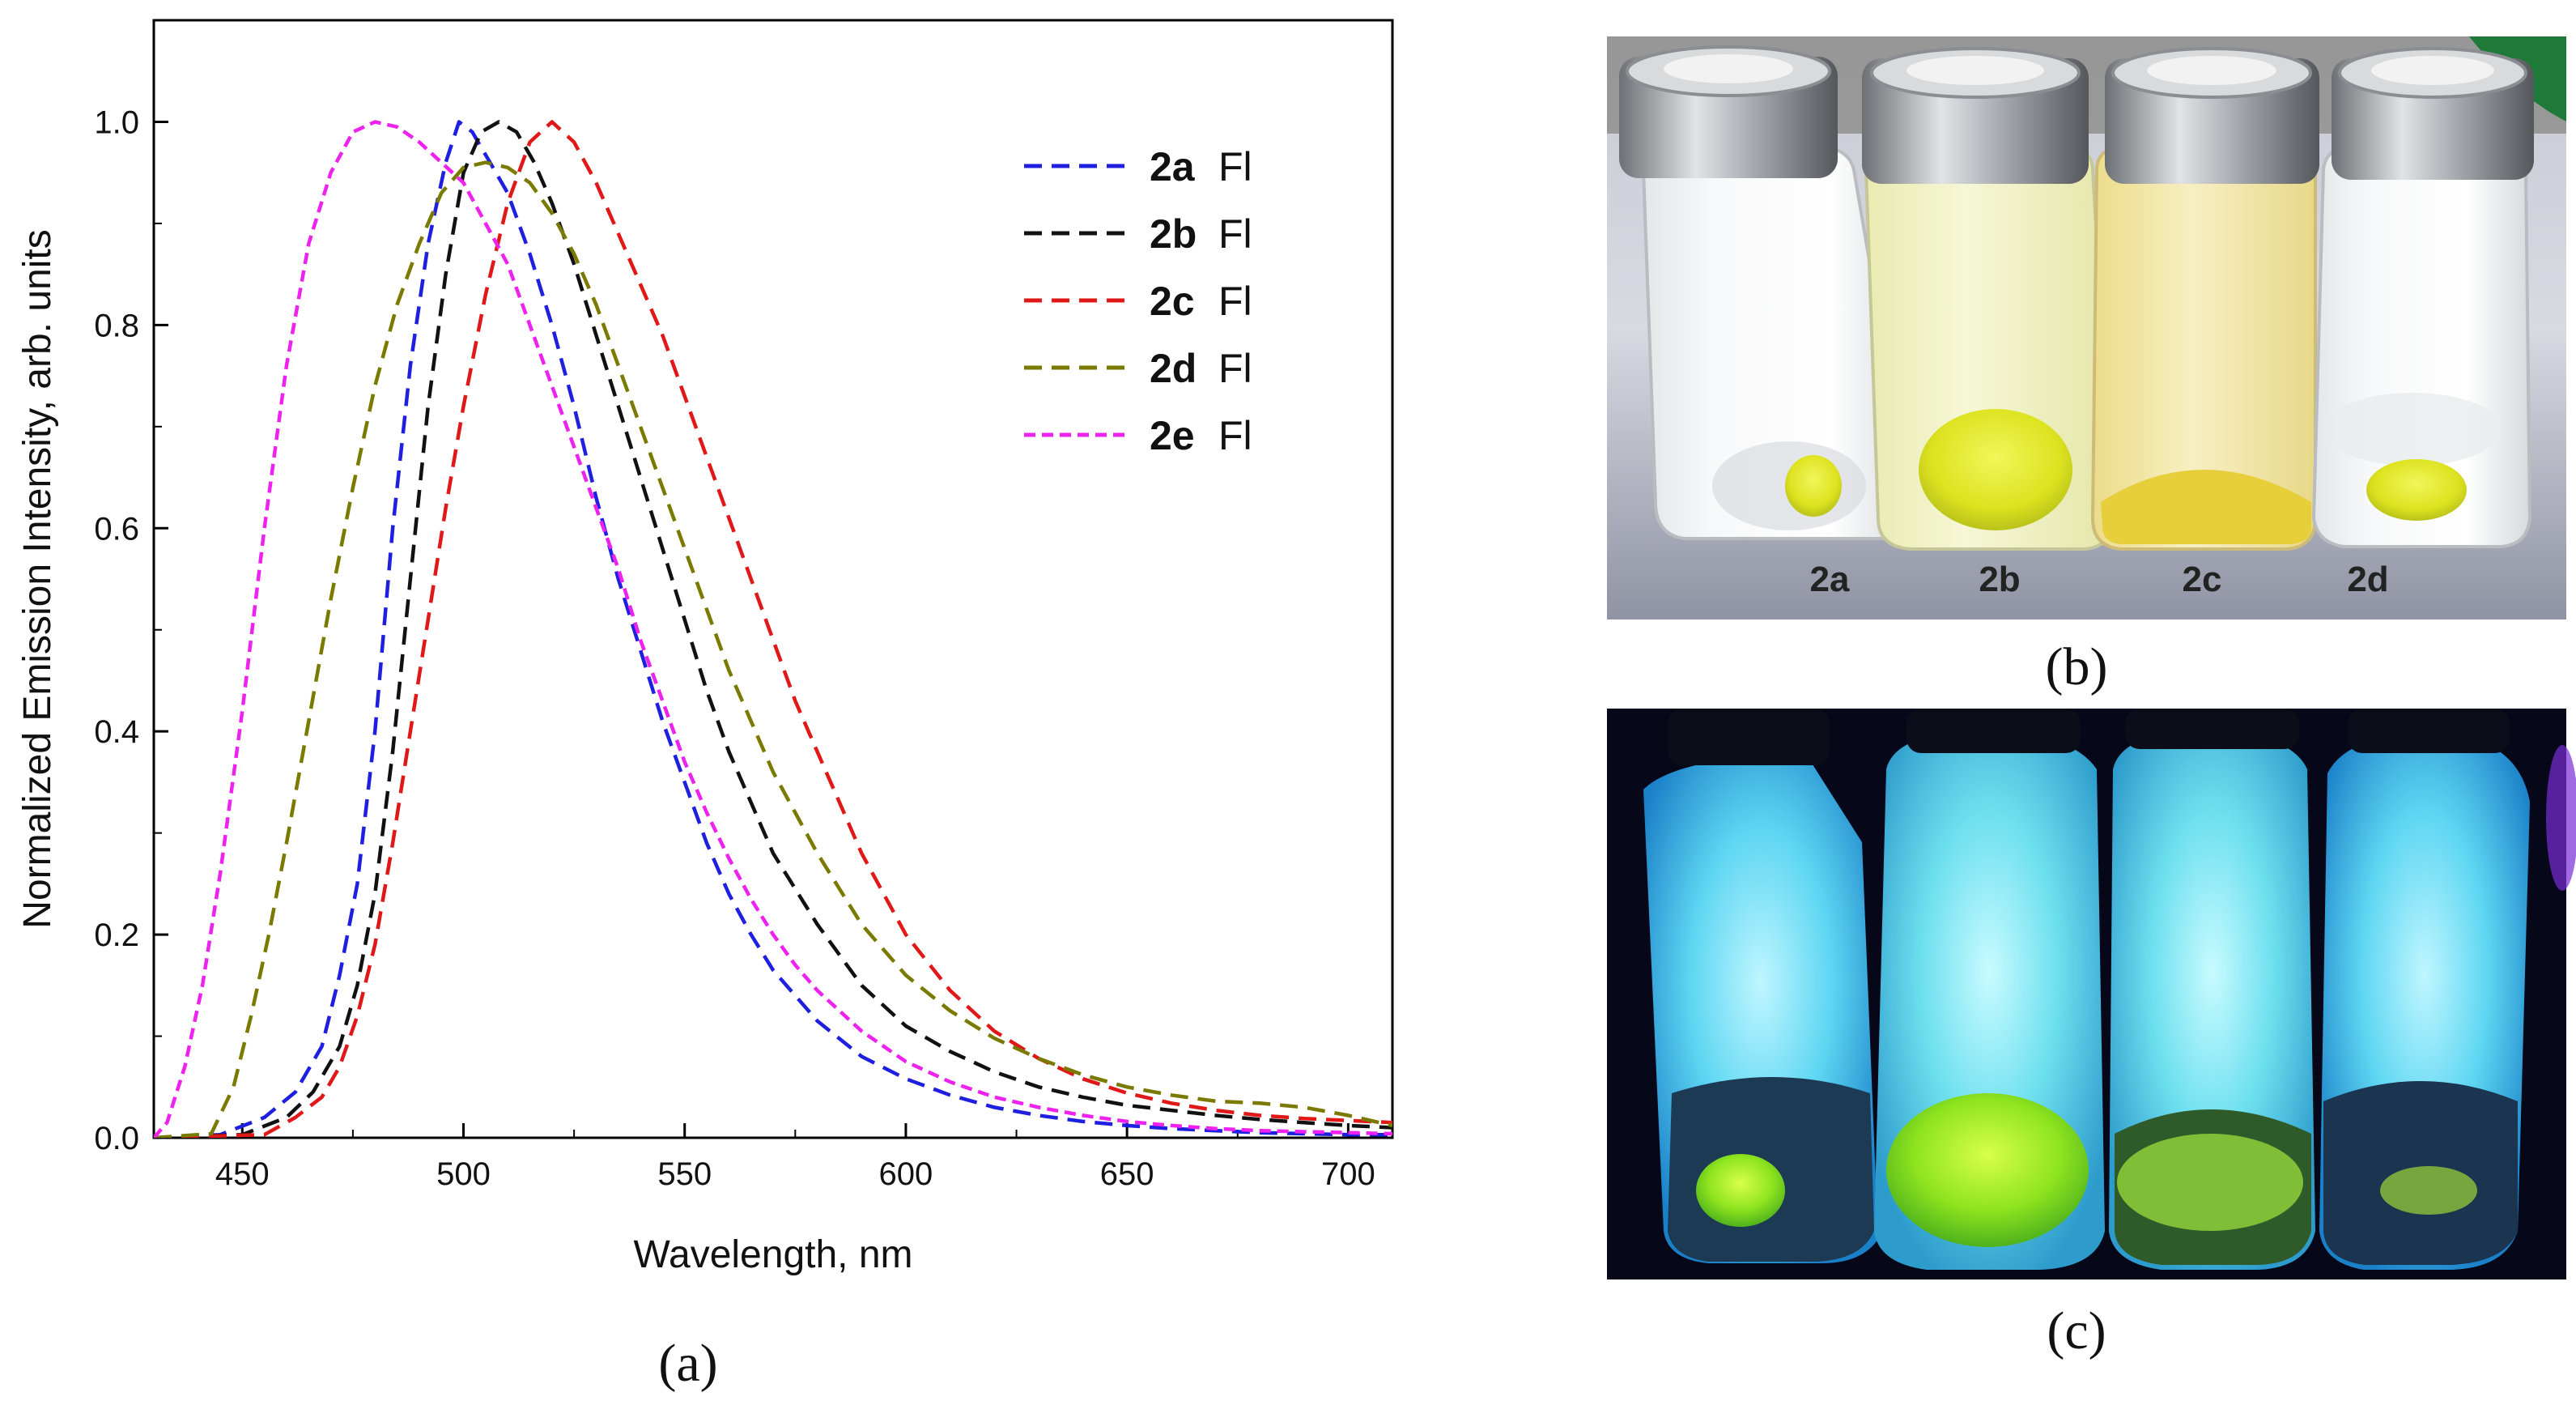  What do you see at coordinates (772, 1254) in the screenshot?
I see `x-axis-title: Wavelength, nm` at bounding box center [772, 1254].